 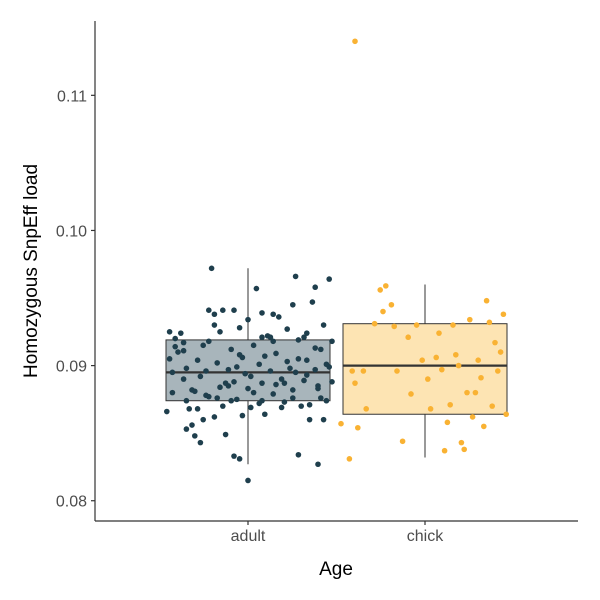 What do you see at coordinates (31, 271) in the screenshot?
I see `y-axis-title: Homozygous SnpEff load` at bounding box center [31, 271].